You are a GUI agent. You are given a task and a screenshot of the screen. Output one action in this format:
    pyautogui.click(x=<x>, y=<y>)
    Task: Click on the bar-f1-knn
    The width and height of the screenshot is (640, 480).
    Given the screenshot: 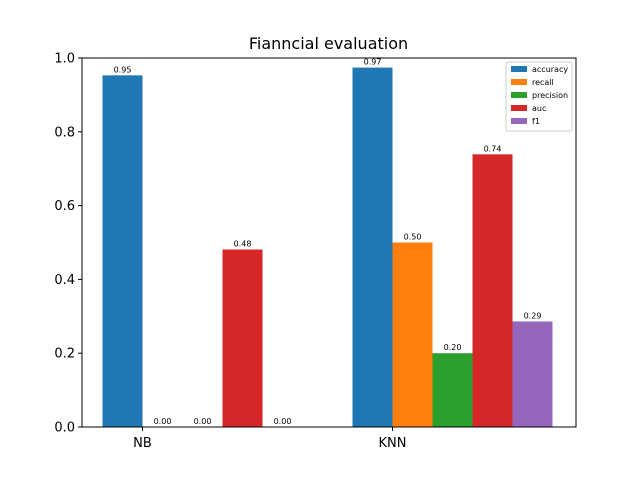 What is the action you would take?
    pyautogui.click(x=532, y=374)
    